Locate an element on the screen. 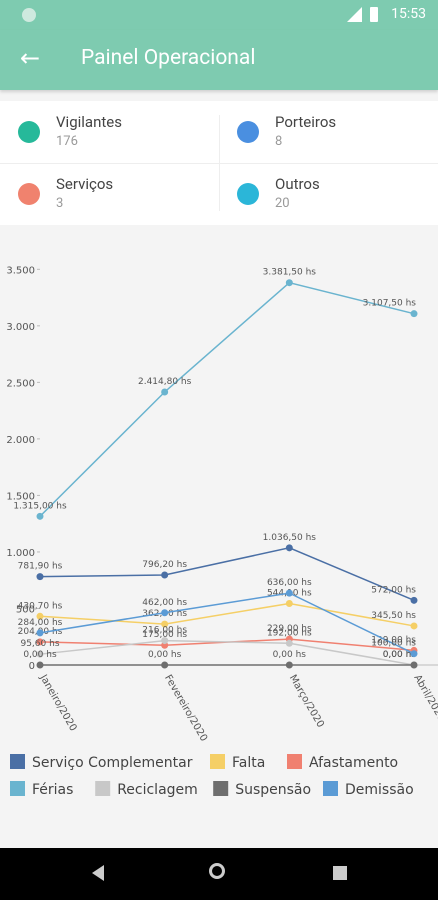  status-bar: 15:53 is located at coordinates (219, 15).